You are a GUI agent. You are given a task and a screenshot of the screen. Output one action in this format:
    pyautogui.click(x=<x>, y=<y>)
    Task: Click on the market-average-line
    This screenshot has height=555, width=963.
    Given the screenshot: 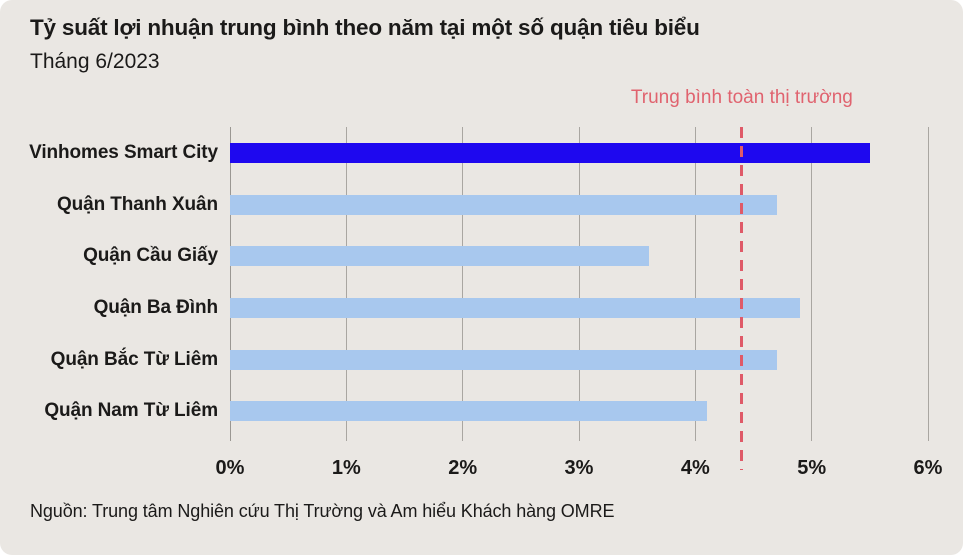 What is the action you would take?
    pyautogui.click(x=742, y=298)
    